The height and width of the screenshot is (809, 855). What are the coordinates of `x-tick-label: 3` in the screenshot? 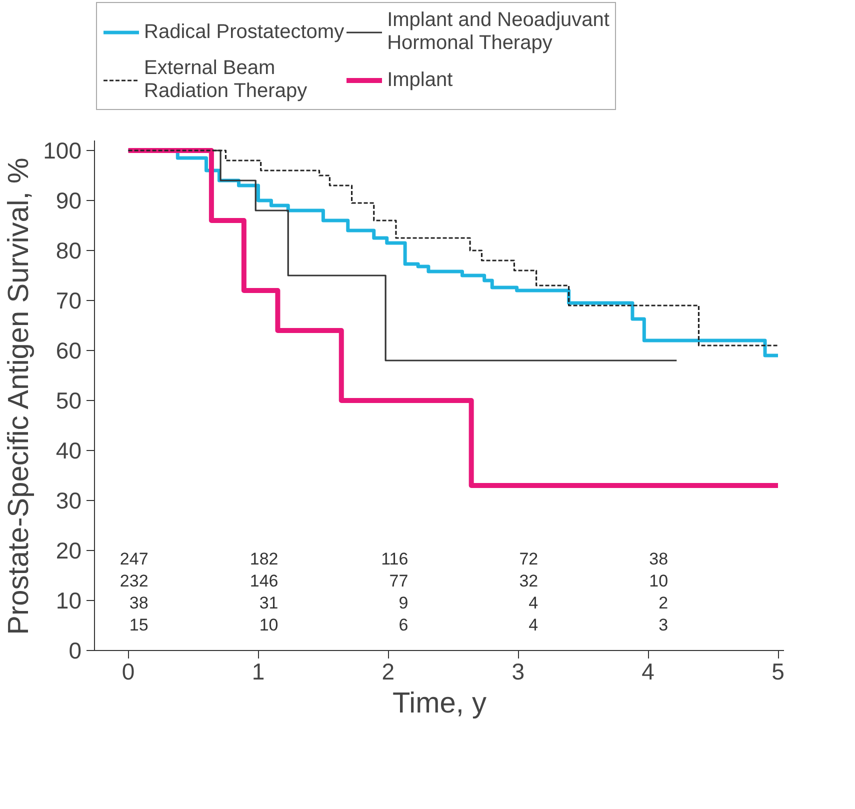 It's located at (518, 671).